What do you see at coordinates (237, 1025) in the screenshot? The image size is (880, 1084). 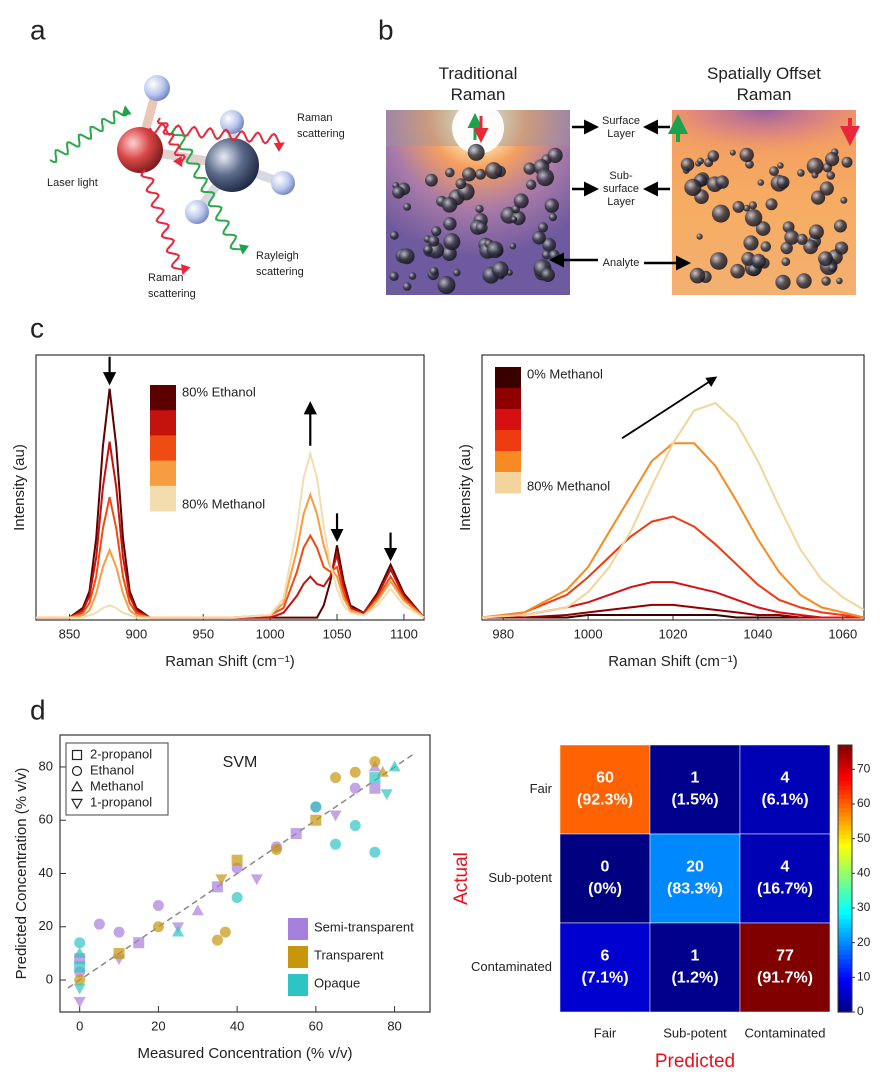 I see `x-tick-label: 40` at bounding box center [237, 1025].